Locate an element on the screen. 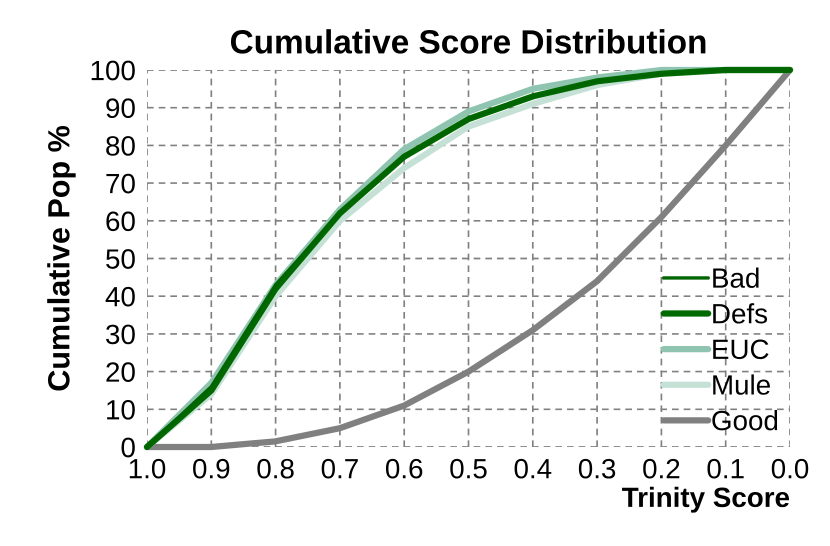  x-tick-label: 1.0 is located at coordinates (148, 468).